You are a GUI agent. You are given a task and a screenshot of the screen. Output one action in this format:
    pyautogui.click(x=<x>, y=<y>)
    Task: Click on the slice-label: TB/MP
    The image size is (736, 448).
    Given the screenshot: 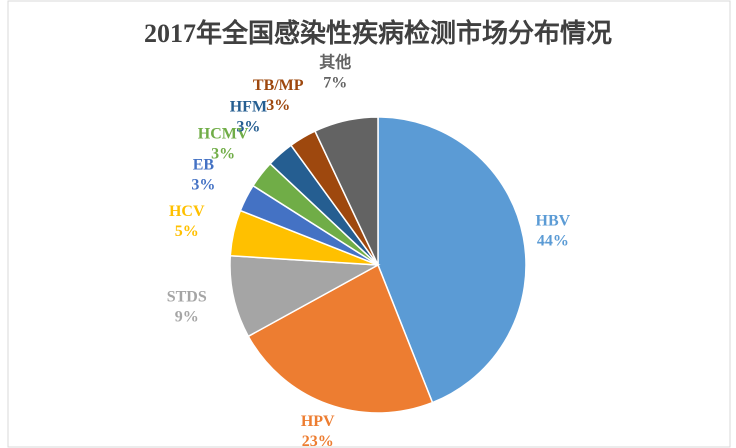 What is the action you would take?
    pyautogui.click(x=278, y=85)
    